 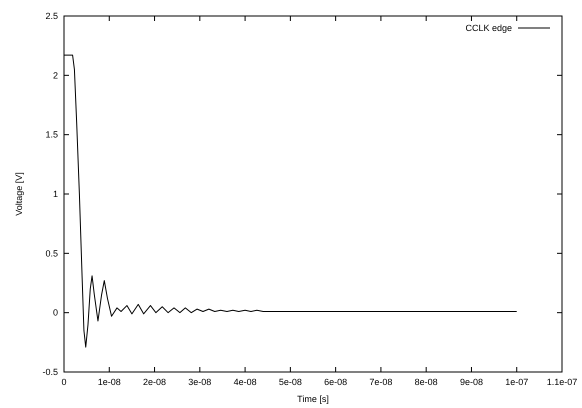 What do you see at coordinates (313, 399) in the screenshot?
I see `x-axis-title: Time [s]` at bounding box center [313, 399].